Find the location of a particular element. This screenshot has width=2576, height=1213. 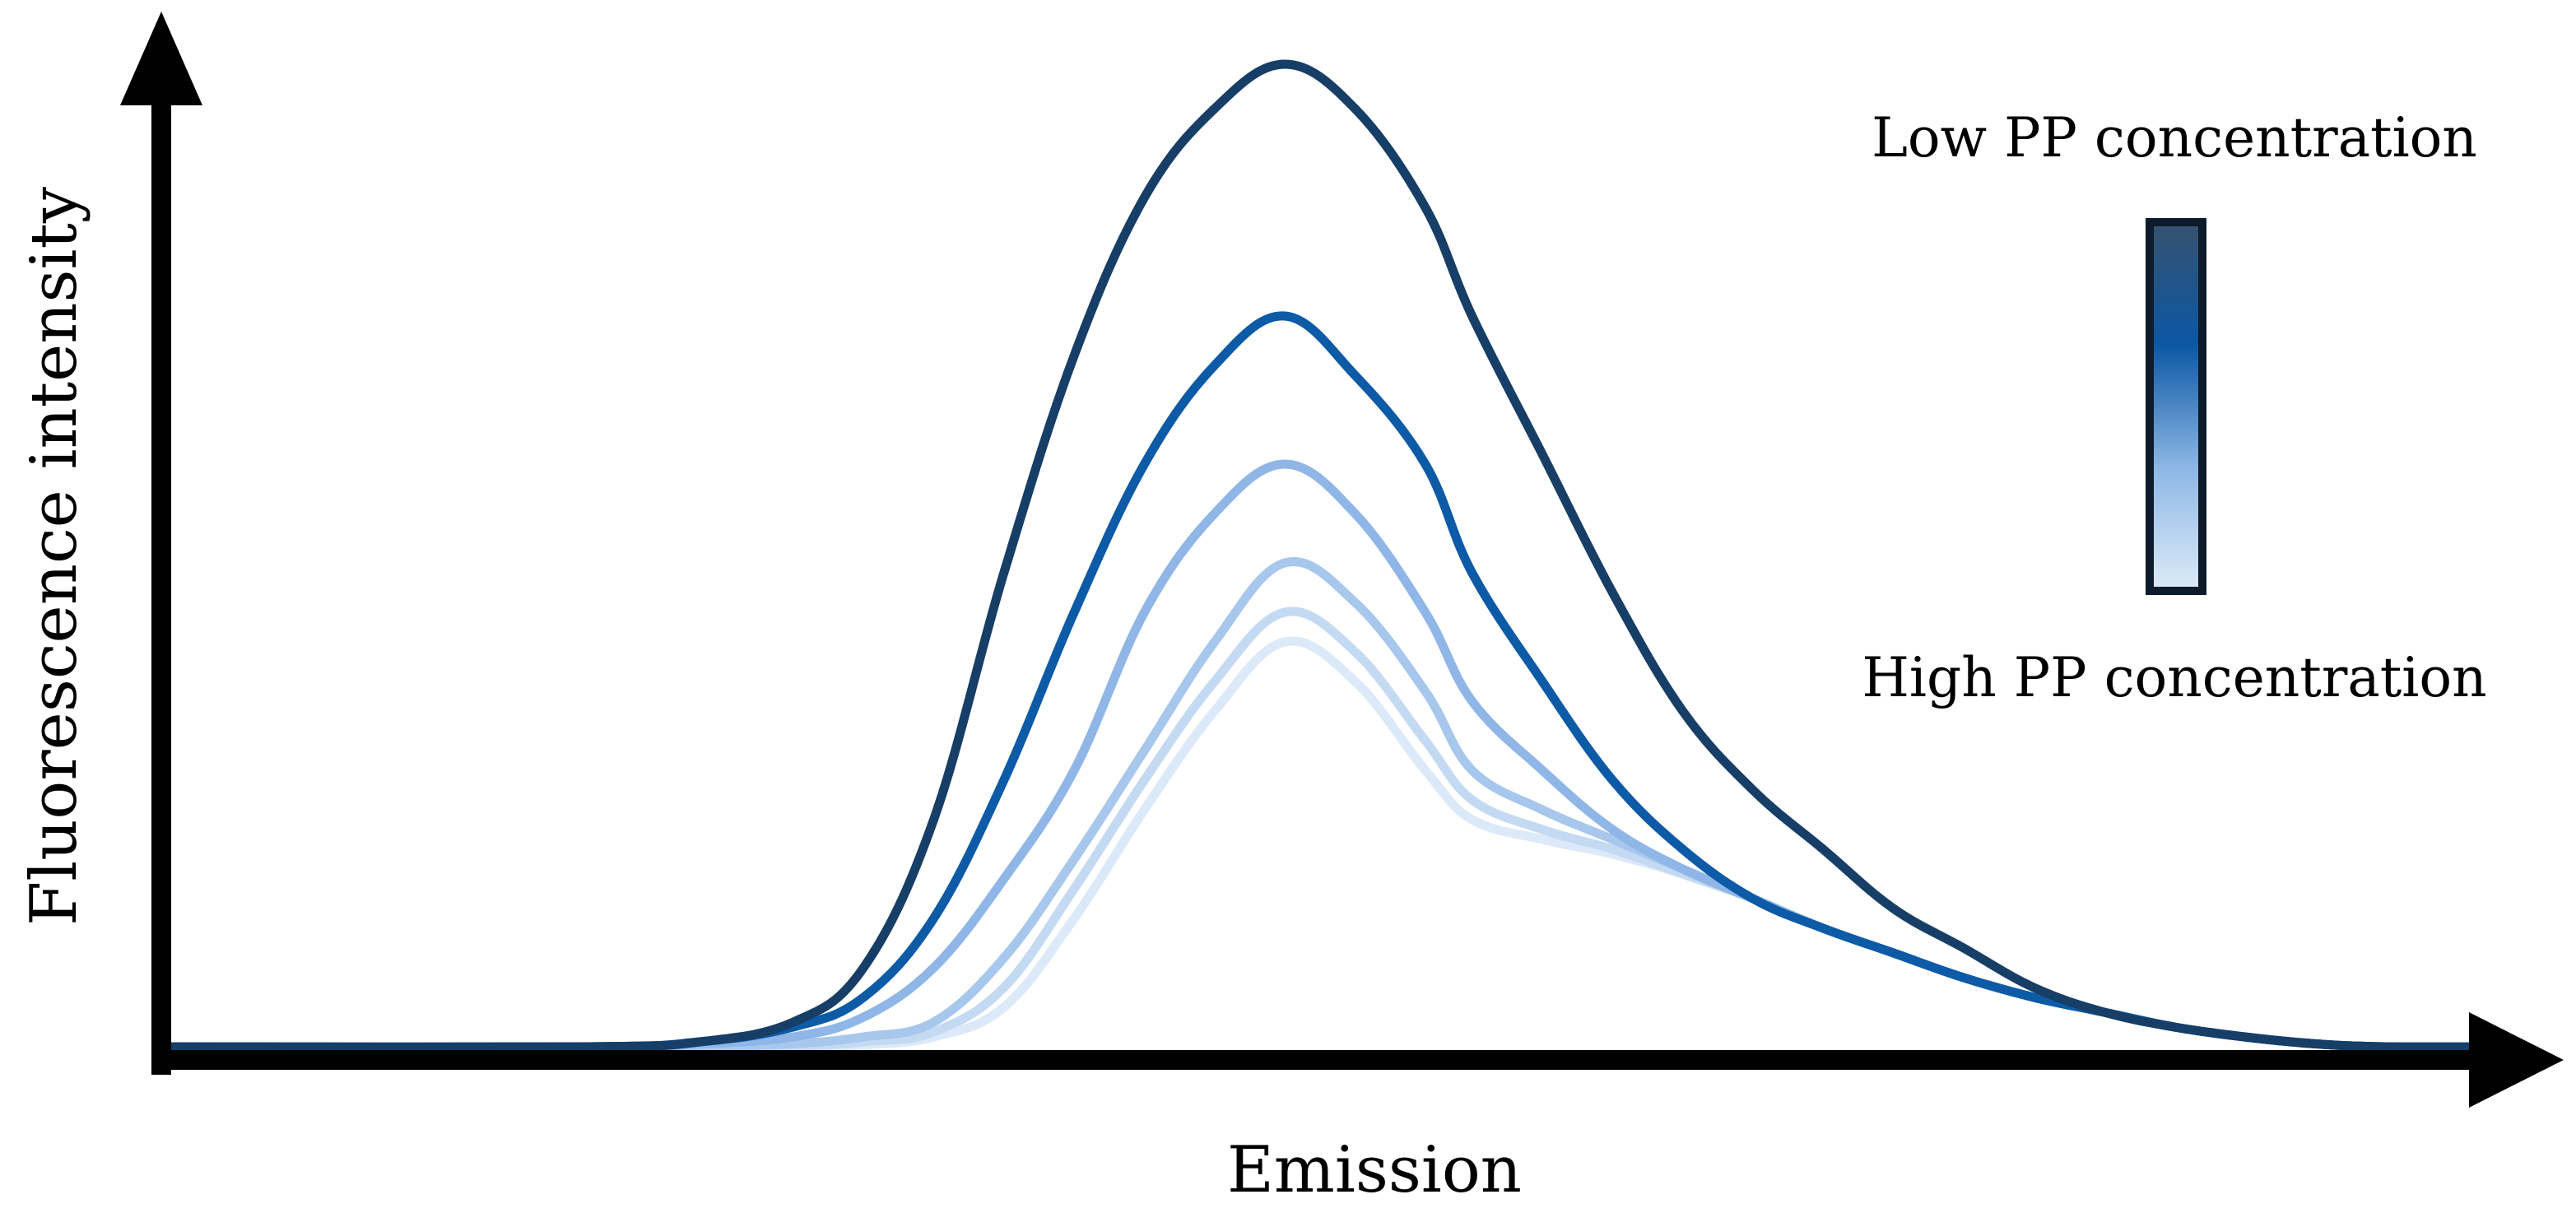

legend-low-label: Low PP concentration is located at coordinates (2174, 138).